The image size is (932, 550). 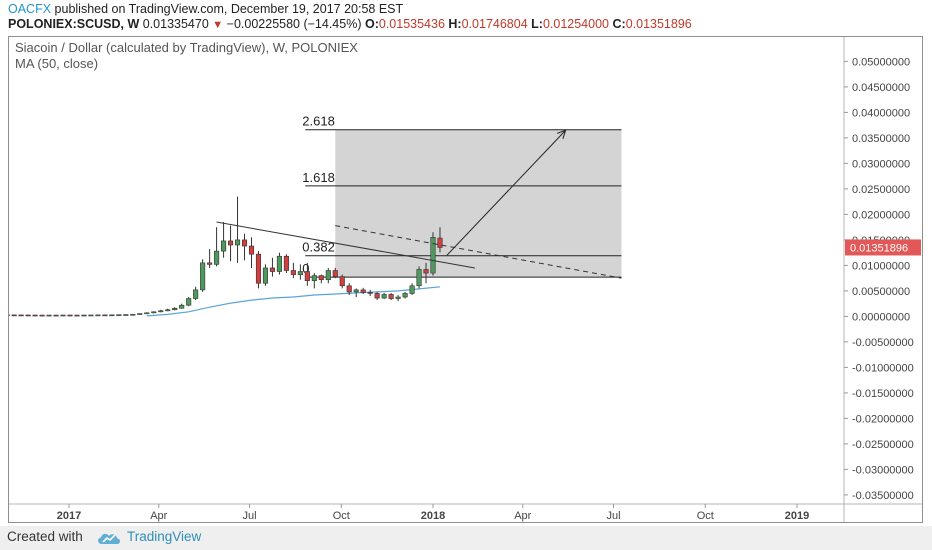 I want to click on y-tick-label: 0.05000000, so click(x=881, y=62).